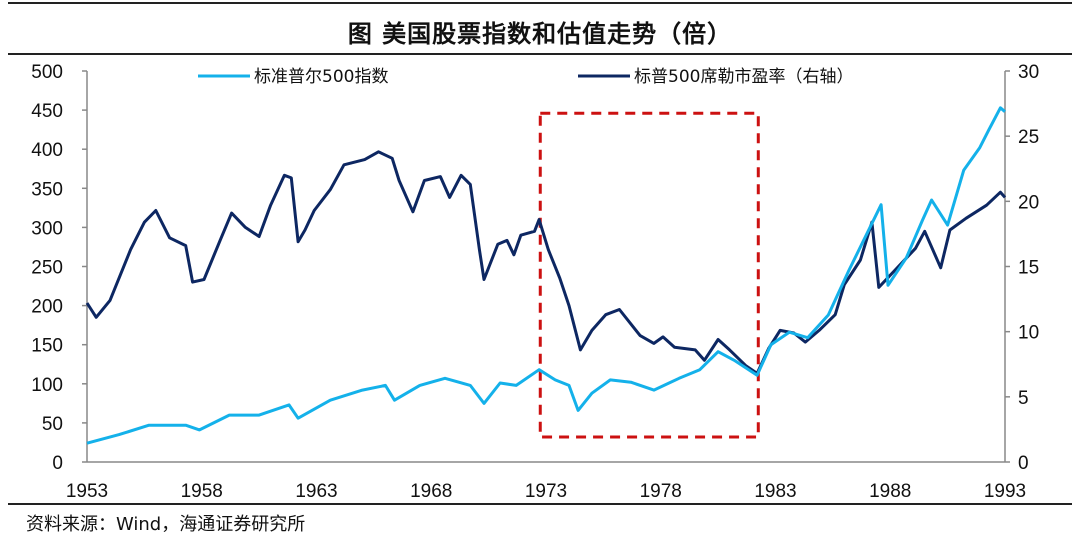 This screenshot has height=539, width=1080. Describe the element at coordinates (540, 504) in the screenshot. I see `source-rule` at that location.